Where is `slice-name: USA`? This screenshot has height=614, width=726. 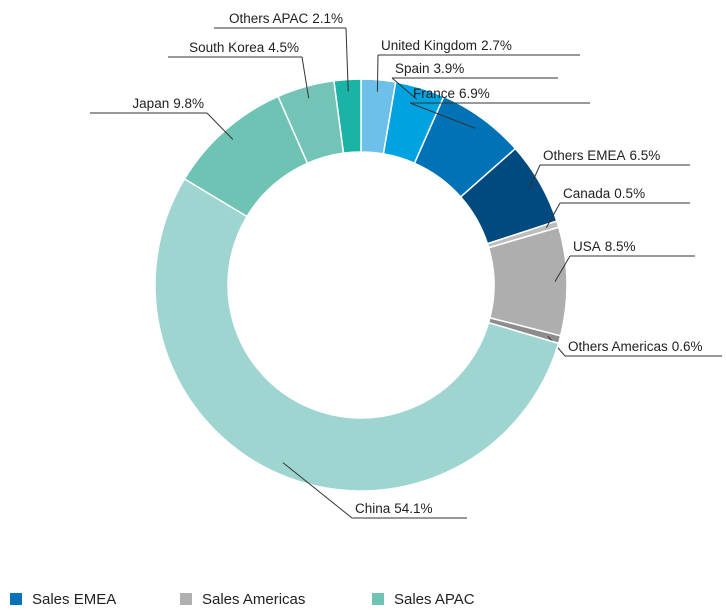 slice-name: USA is located at coordinates (587, 246).